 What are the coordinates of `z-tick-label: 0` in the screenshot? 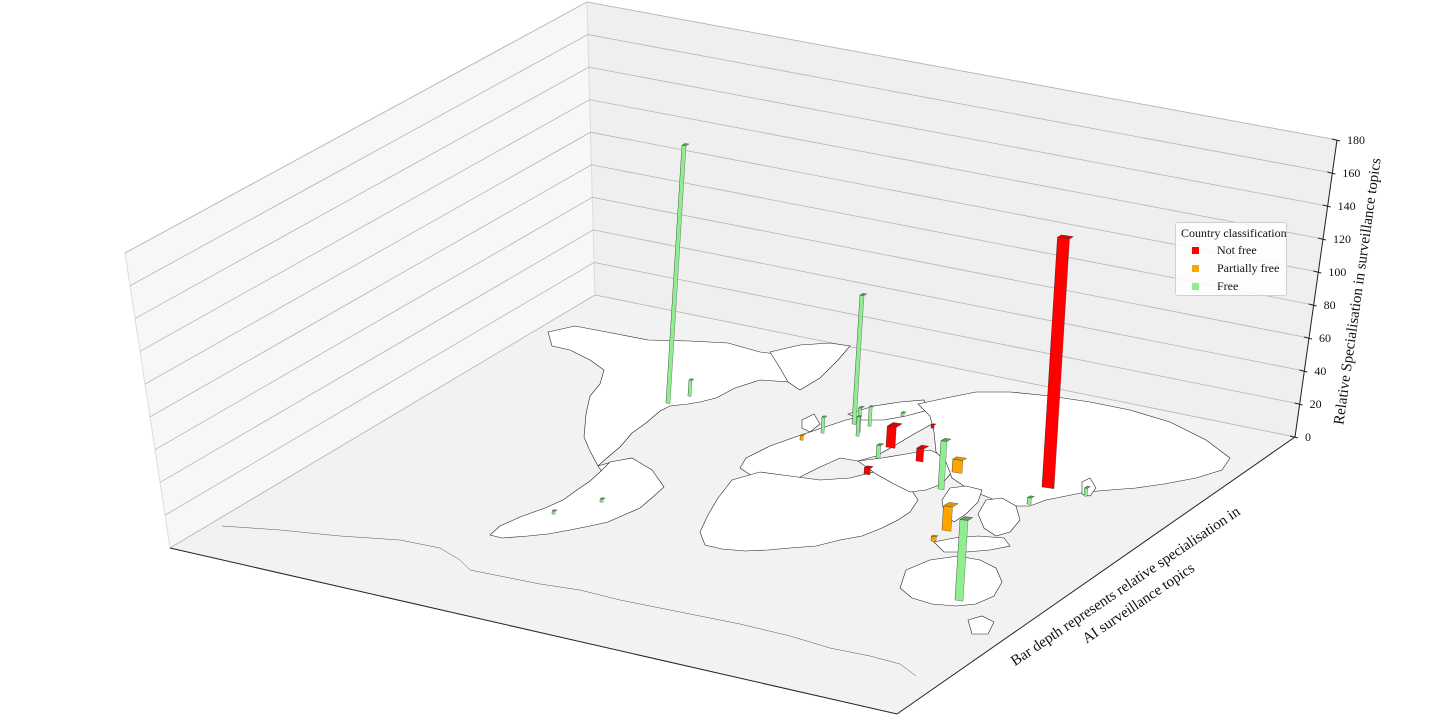 It's located at (1308, 437).